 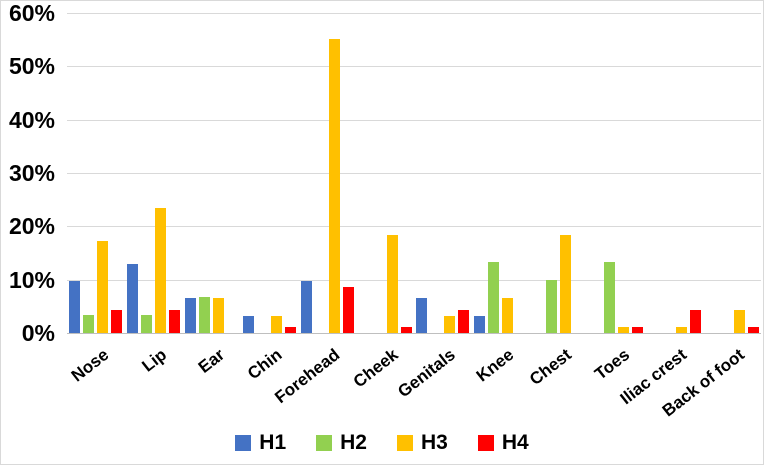 What do you see at coordinates (450, 324) in the screenshot?
I see `bar-h3-genitals` at bounding box center [450, 324].